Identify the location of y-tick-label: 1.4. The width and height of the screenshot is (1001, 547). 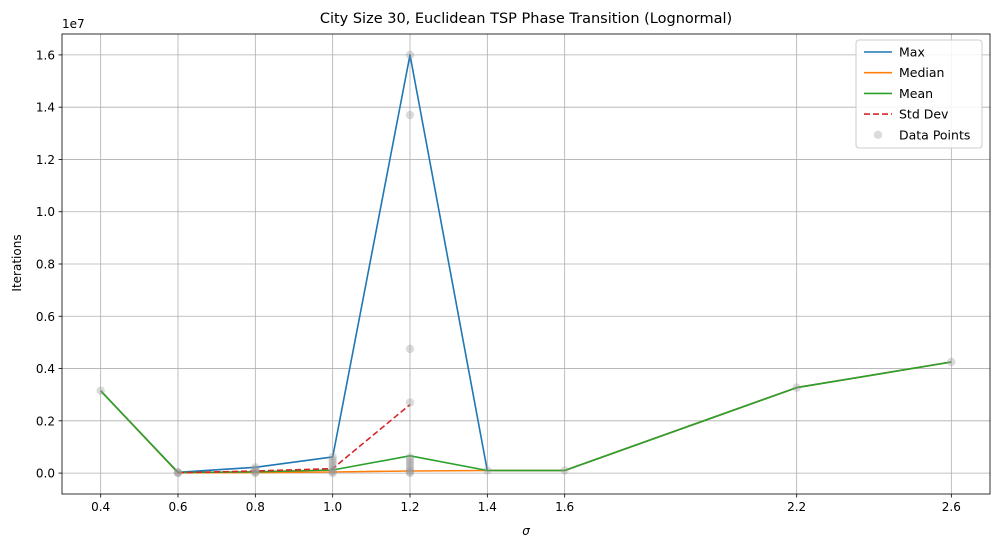
(45, 108).